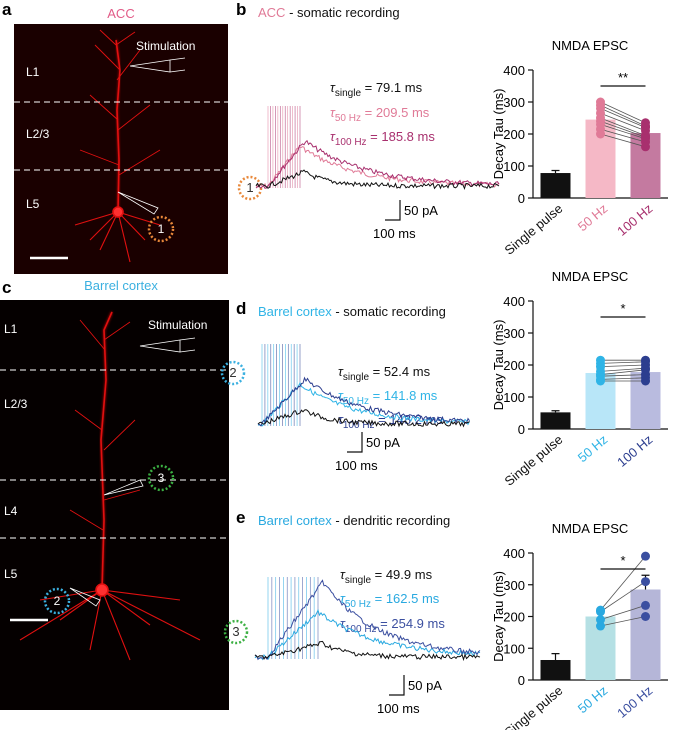  I want to click on x-tick-label: 50 Hz, so click(593, 217).